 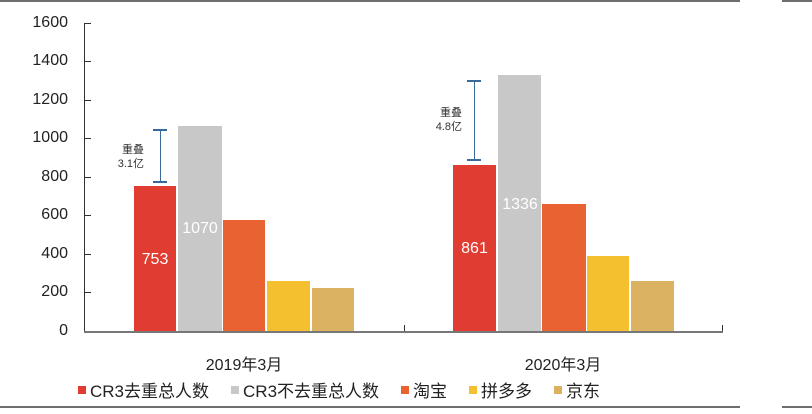 I want to click on legend: CR3去重总人数 CR3不去重总人数 淘宝 拼多多 京东, so click(x=350, y=389).